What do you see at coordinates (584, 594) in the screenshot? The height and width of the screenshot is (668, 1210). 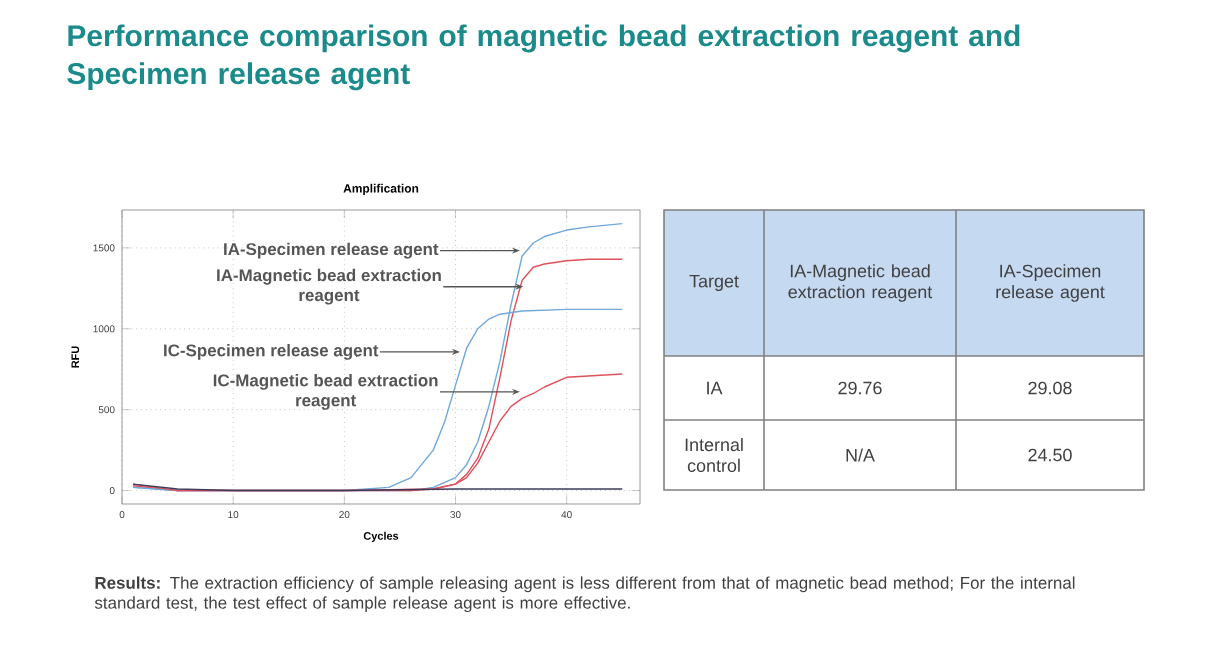 I see `text: Results: The extraction efficiency of sample releasing agent is less different from that of magnetic bead method; For the internal standard test, the test effect of sample release agent is more effective.` at bounding box center [584, 594].